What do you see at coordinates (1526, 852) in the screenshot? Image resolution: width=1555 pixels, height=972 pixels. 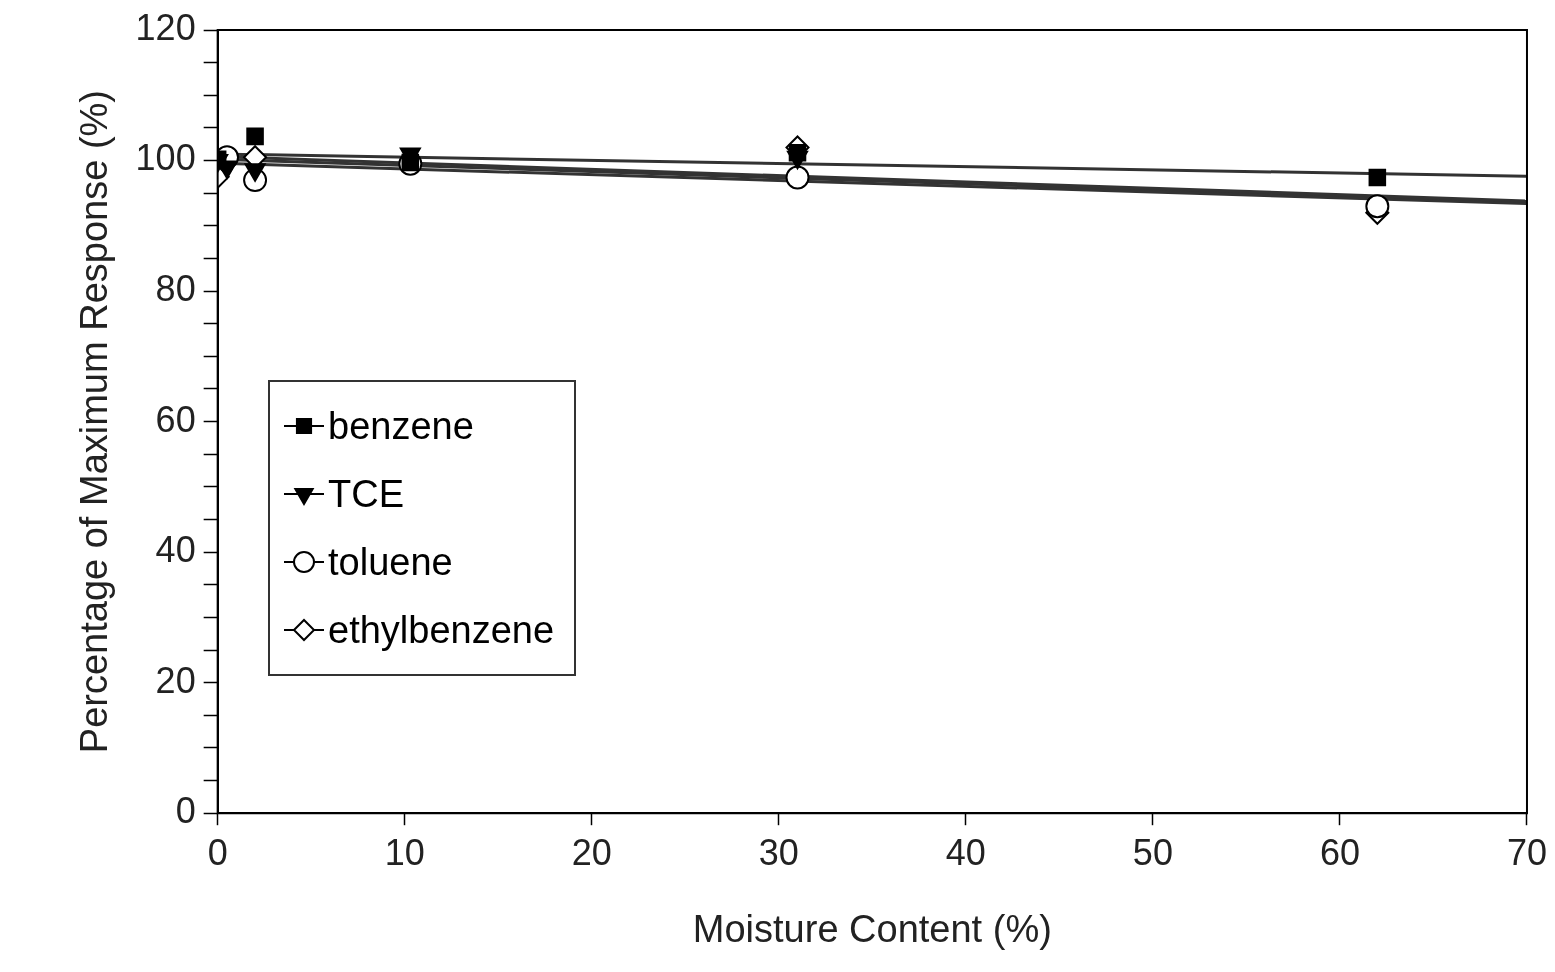 I see `x-tick-label: 70` at bounding box center [1526, 852].